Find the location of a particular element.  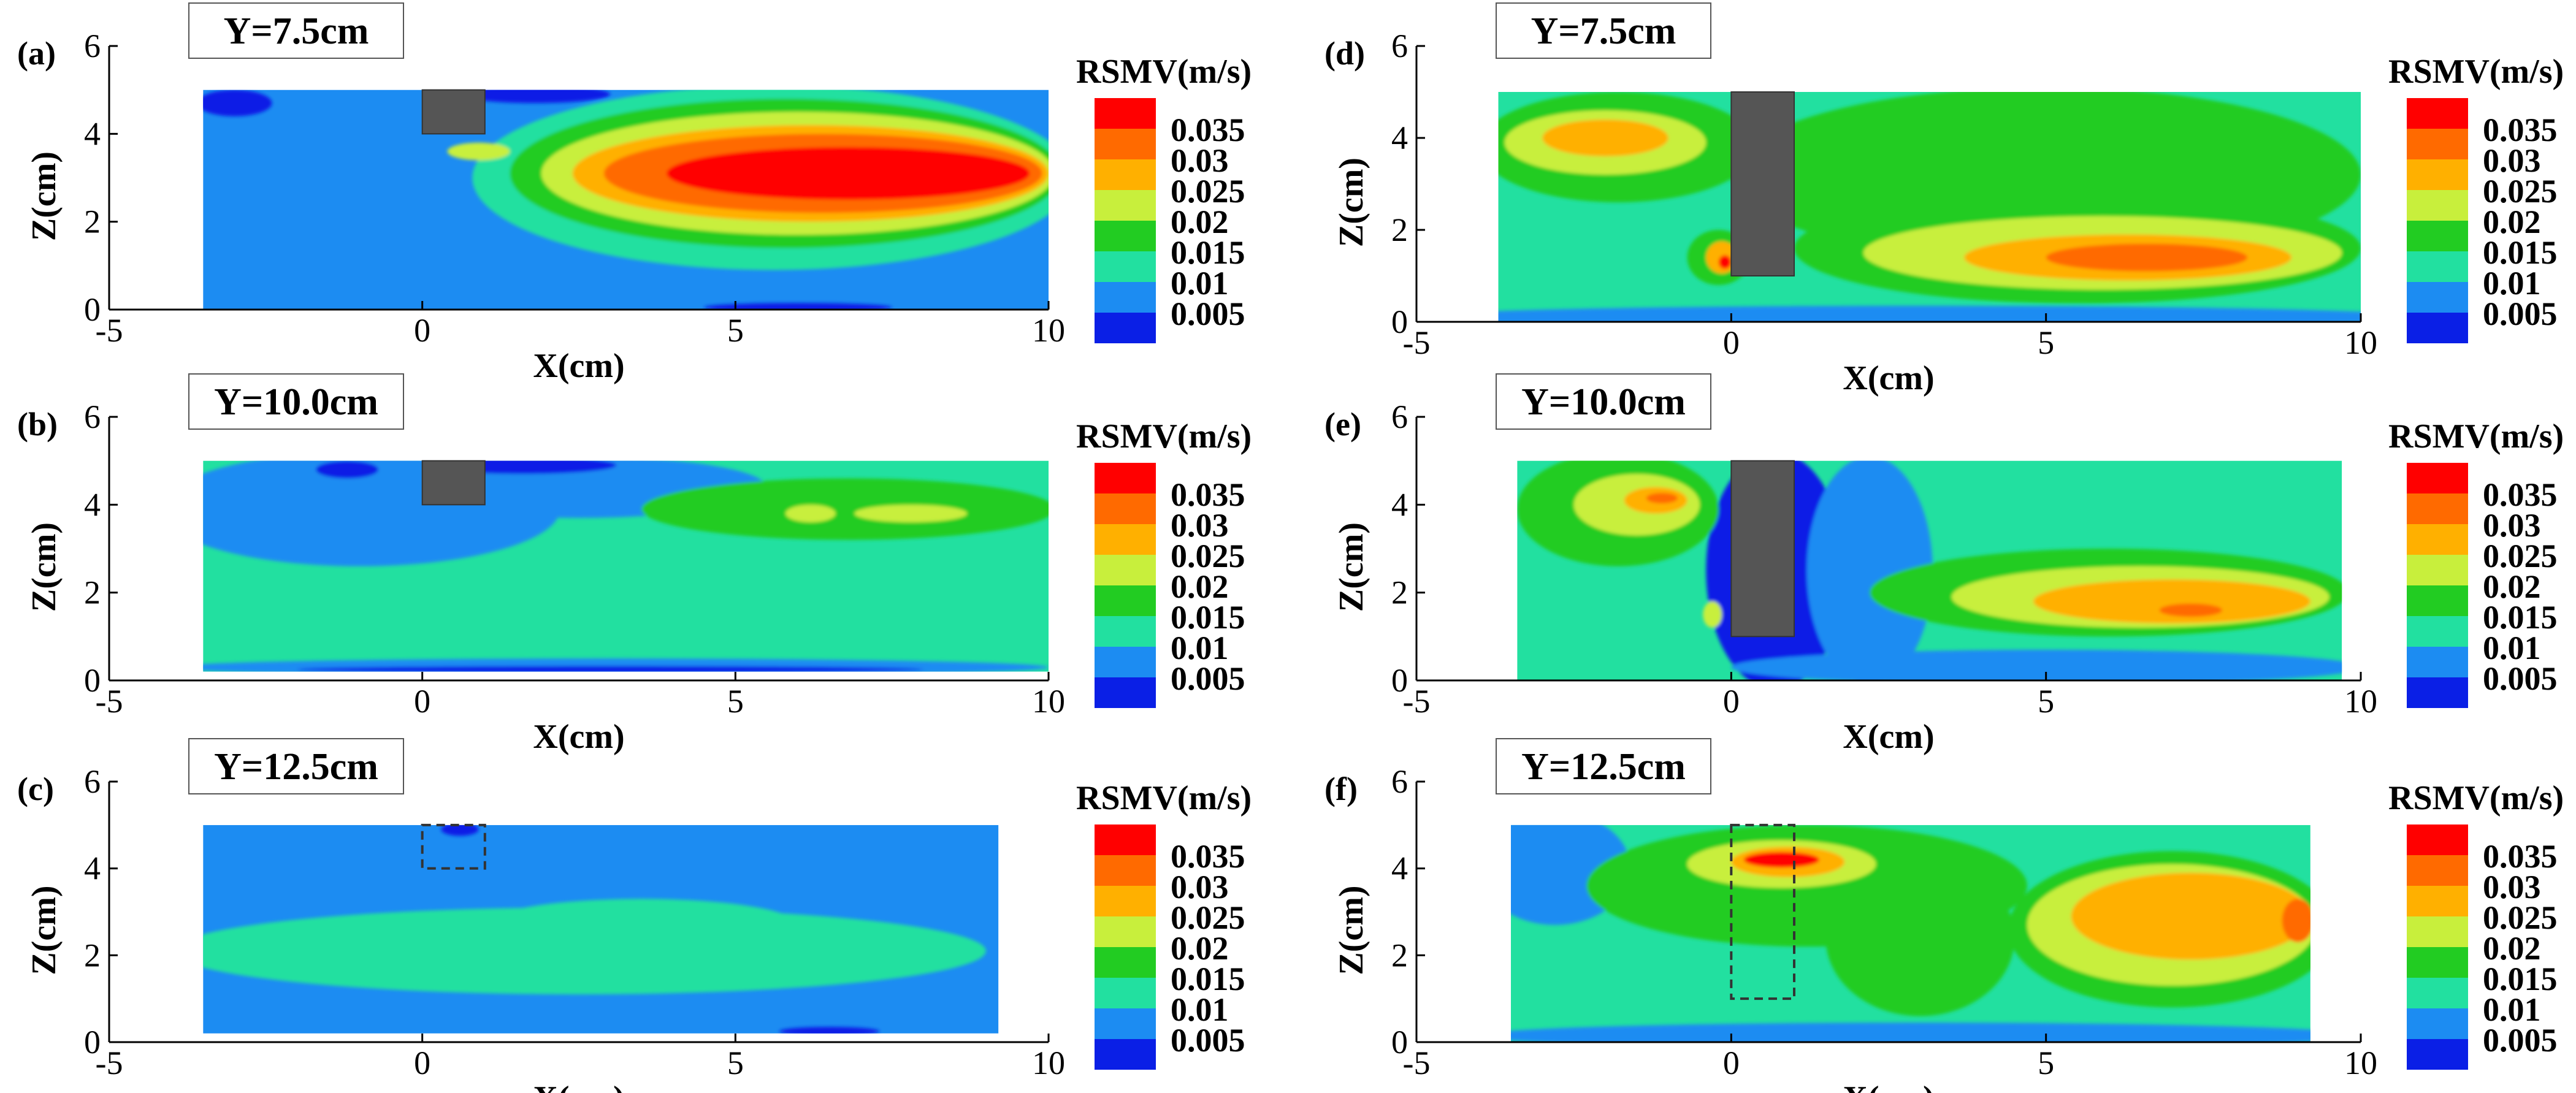

obstacle-outline is located at coordinates (453, 846).